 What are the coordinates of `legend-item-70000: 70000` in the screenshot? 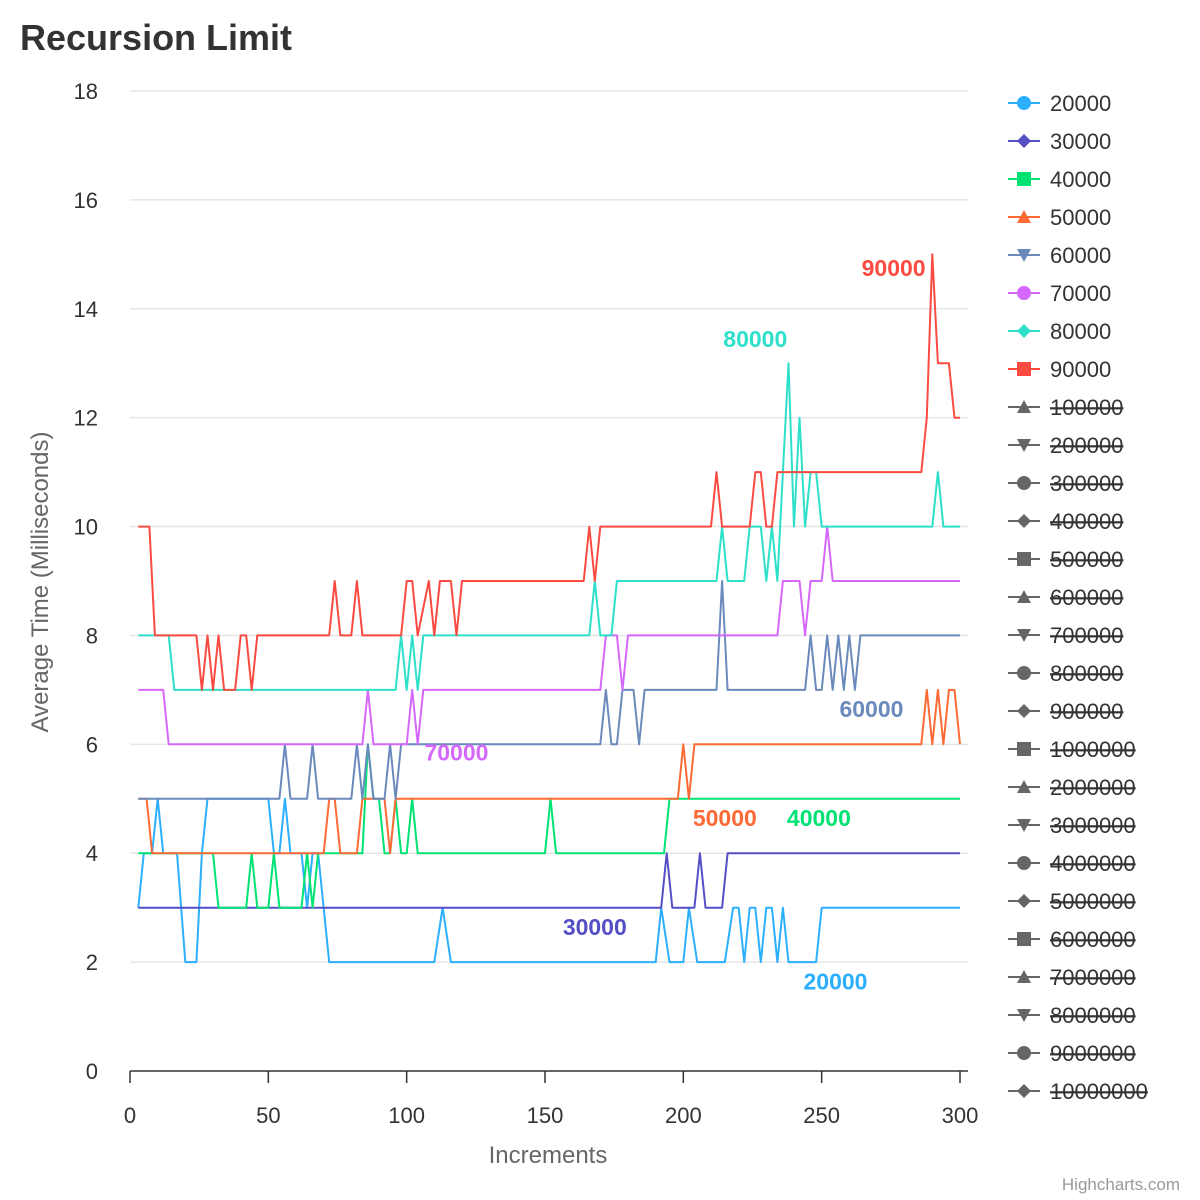 It's located at (1059, 293).